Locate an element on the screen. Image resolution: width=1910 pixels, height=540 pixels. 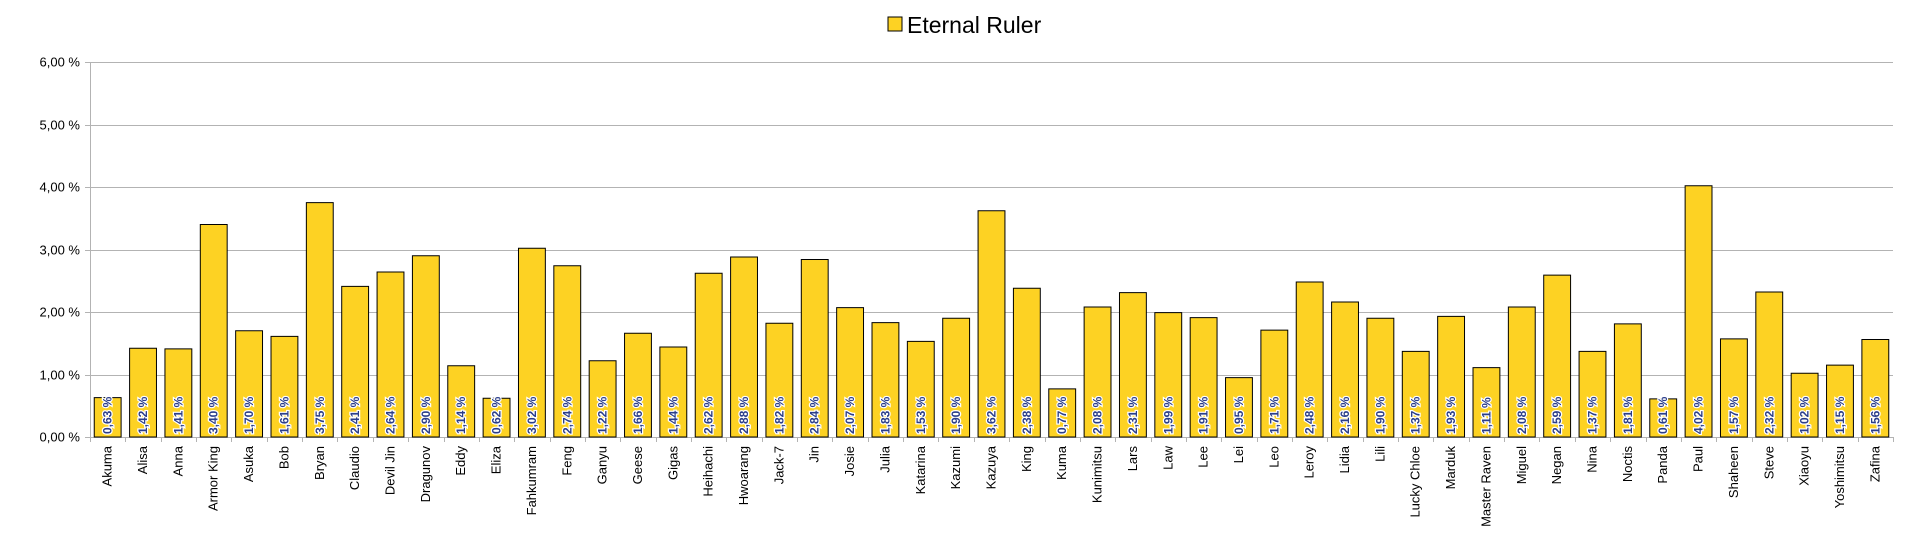
data-label: 1,99 % is located at coordinates (1168, 415).